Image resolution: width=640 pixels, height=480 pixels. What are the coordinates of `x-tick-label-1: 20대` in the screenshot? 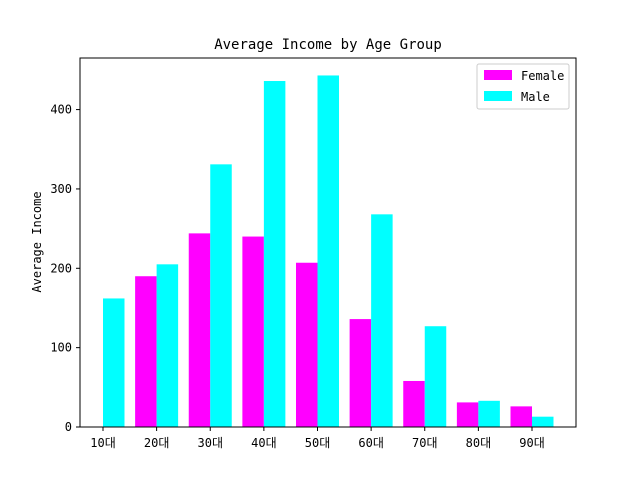 It's located at (157, 443).